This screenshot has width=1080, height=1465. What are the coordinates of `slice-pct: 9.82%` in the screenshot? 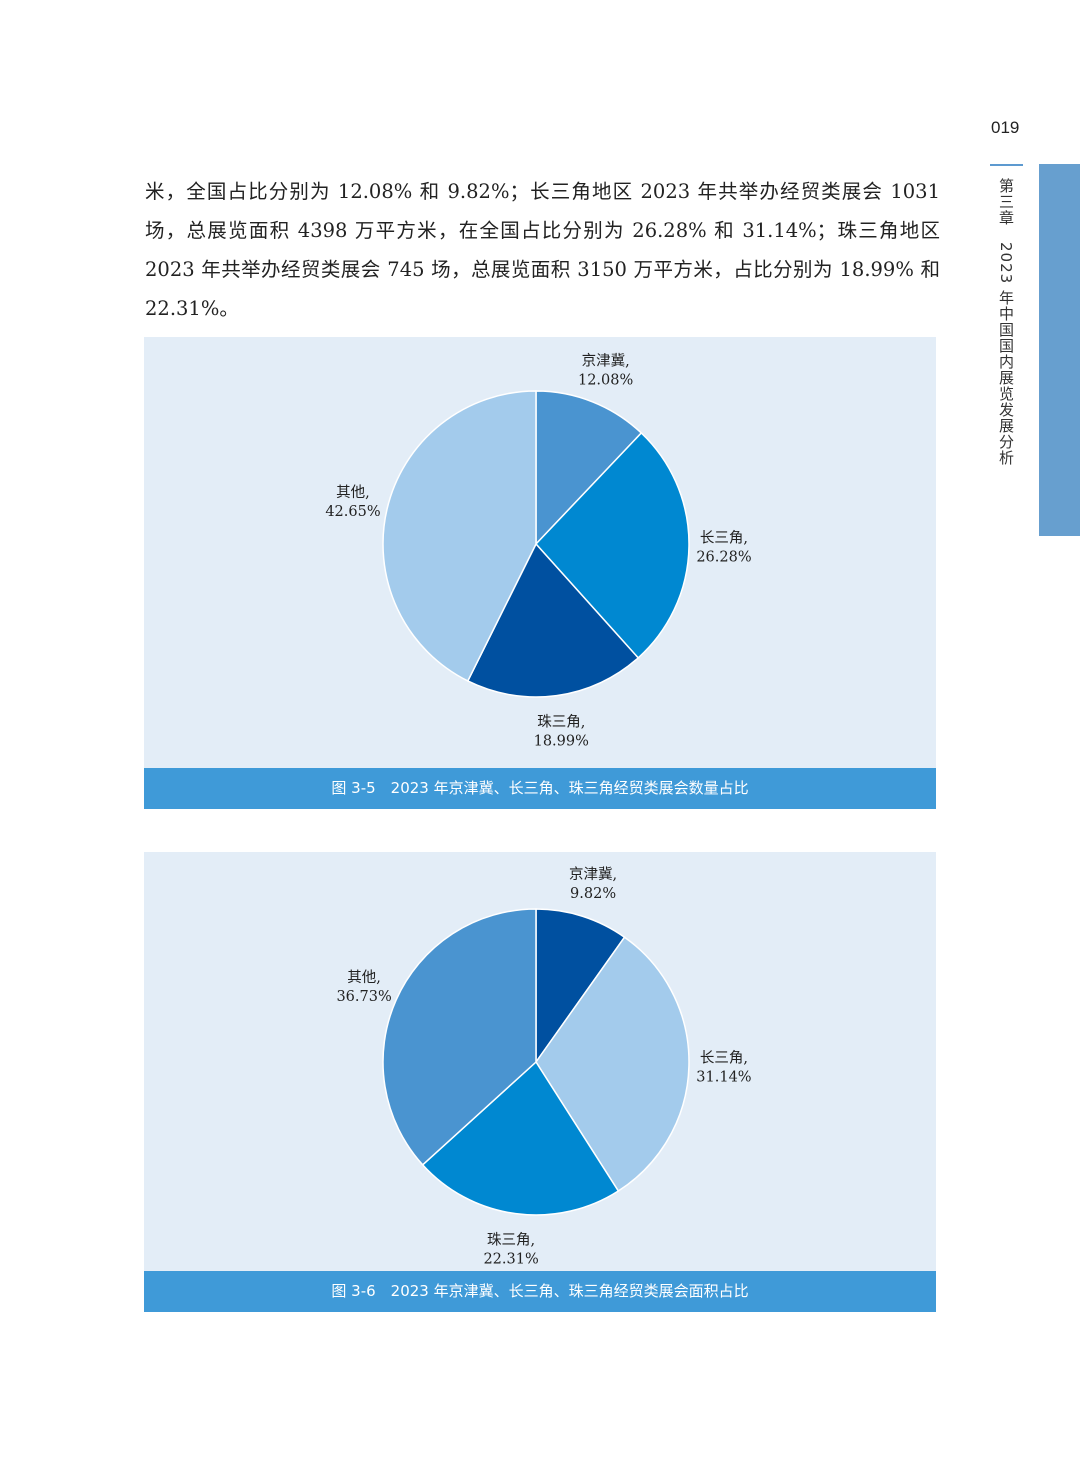 It's located at (593, 894).